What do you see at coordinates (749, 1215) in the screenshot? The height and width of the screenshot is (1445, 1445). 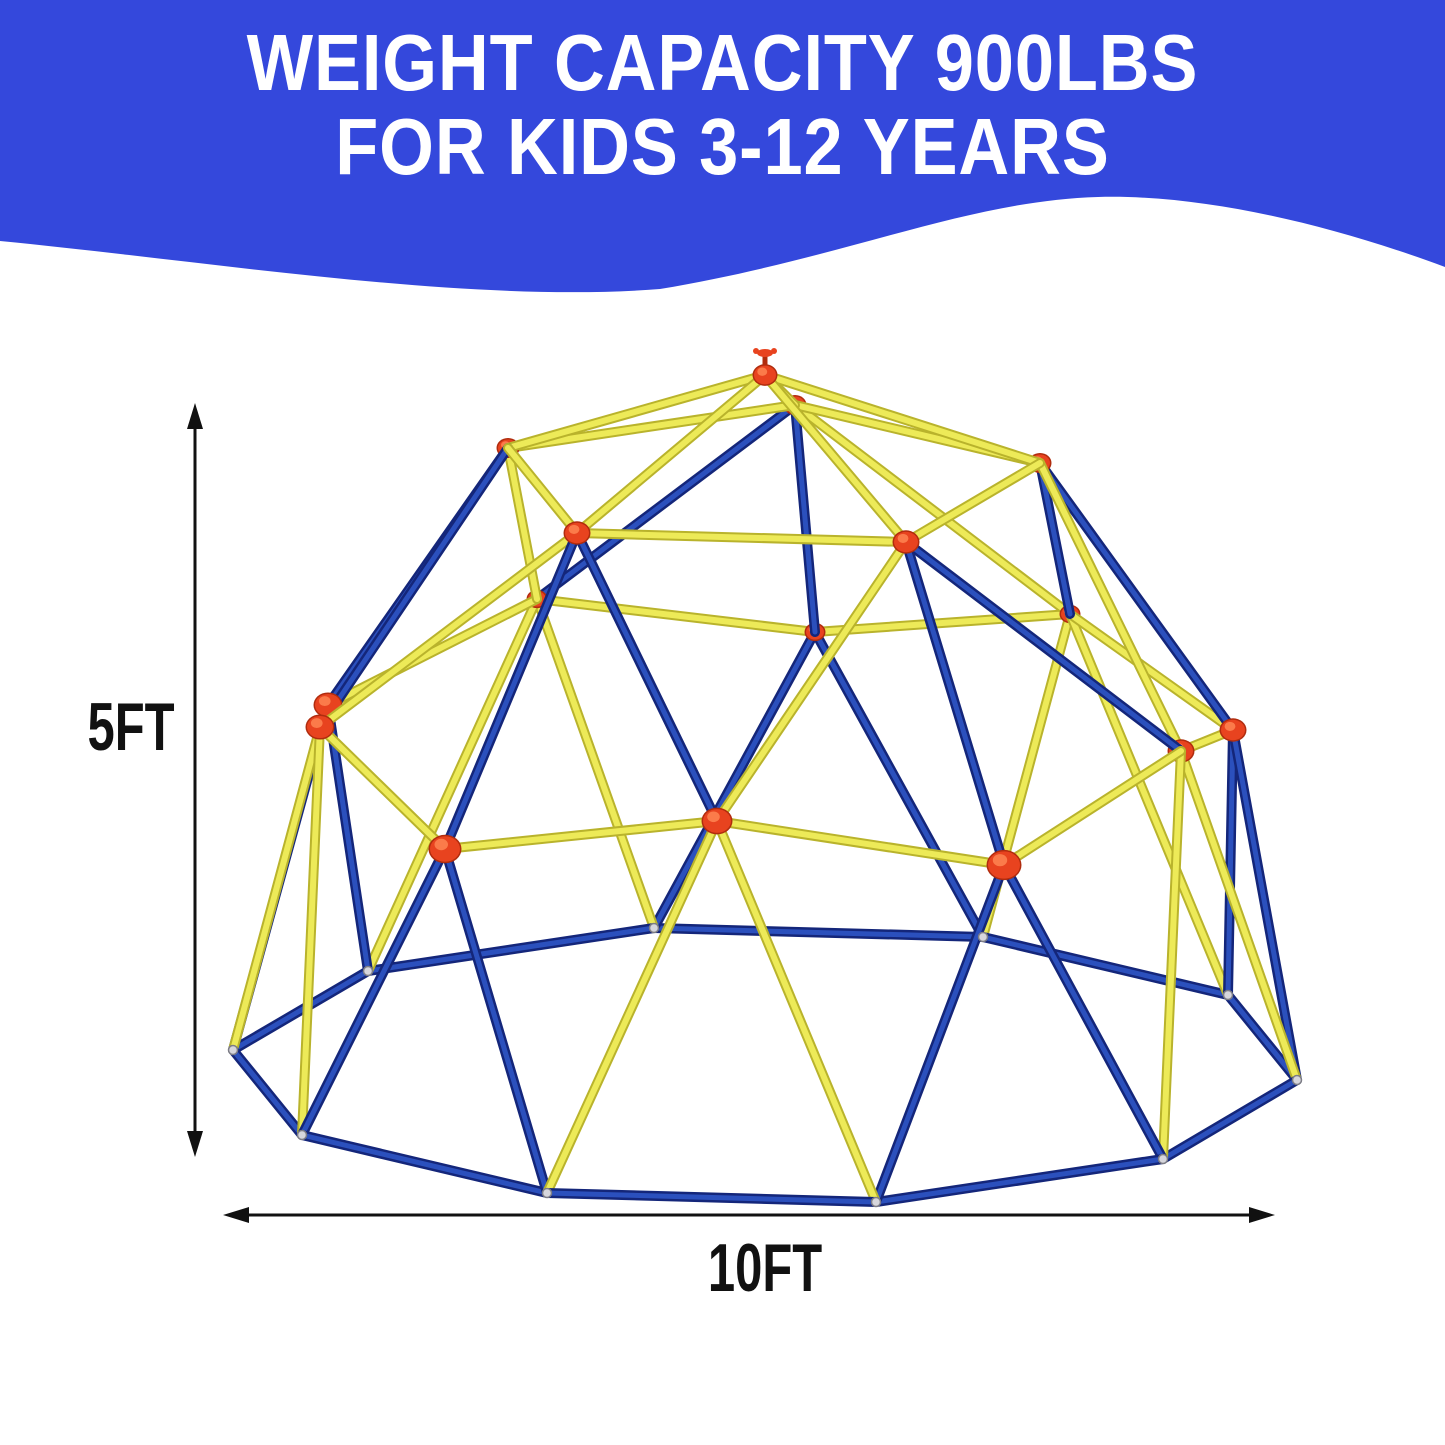 I see `width-dimension-arrow` at bounding box center [749, 1215].